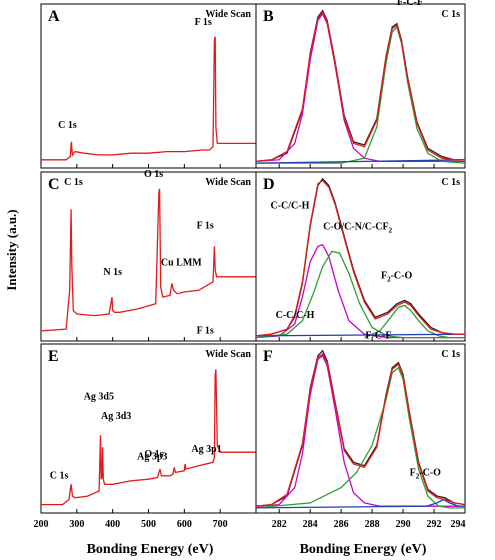 Image resolution: width=495 pixels, height=560 pixels. What do you see at coordinates (358, 227) in the screenshot?
I see `peak-annotation: C-O/C-N/C-CF2` at bounding box center [358, 227].